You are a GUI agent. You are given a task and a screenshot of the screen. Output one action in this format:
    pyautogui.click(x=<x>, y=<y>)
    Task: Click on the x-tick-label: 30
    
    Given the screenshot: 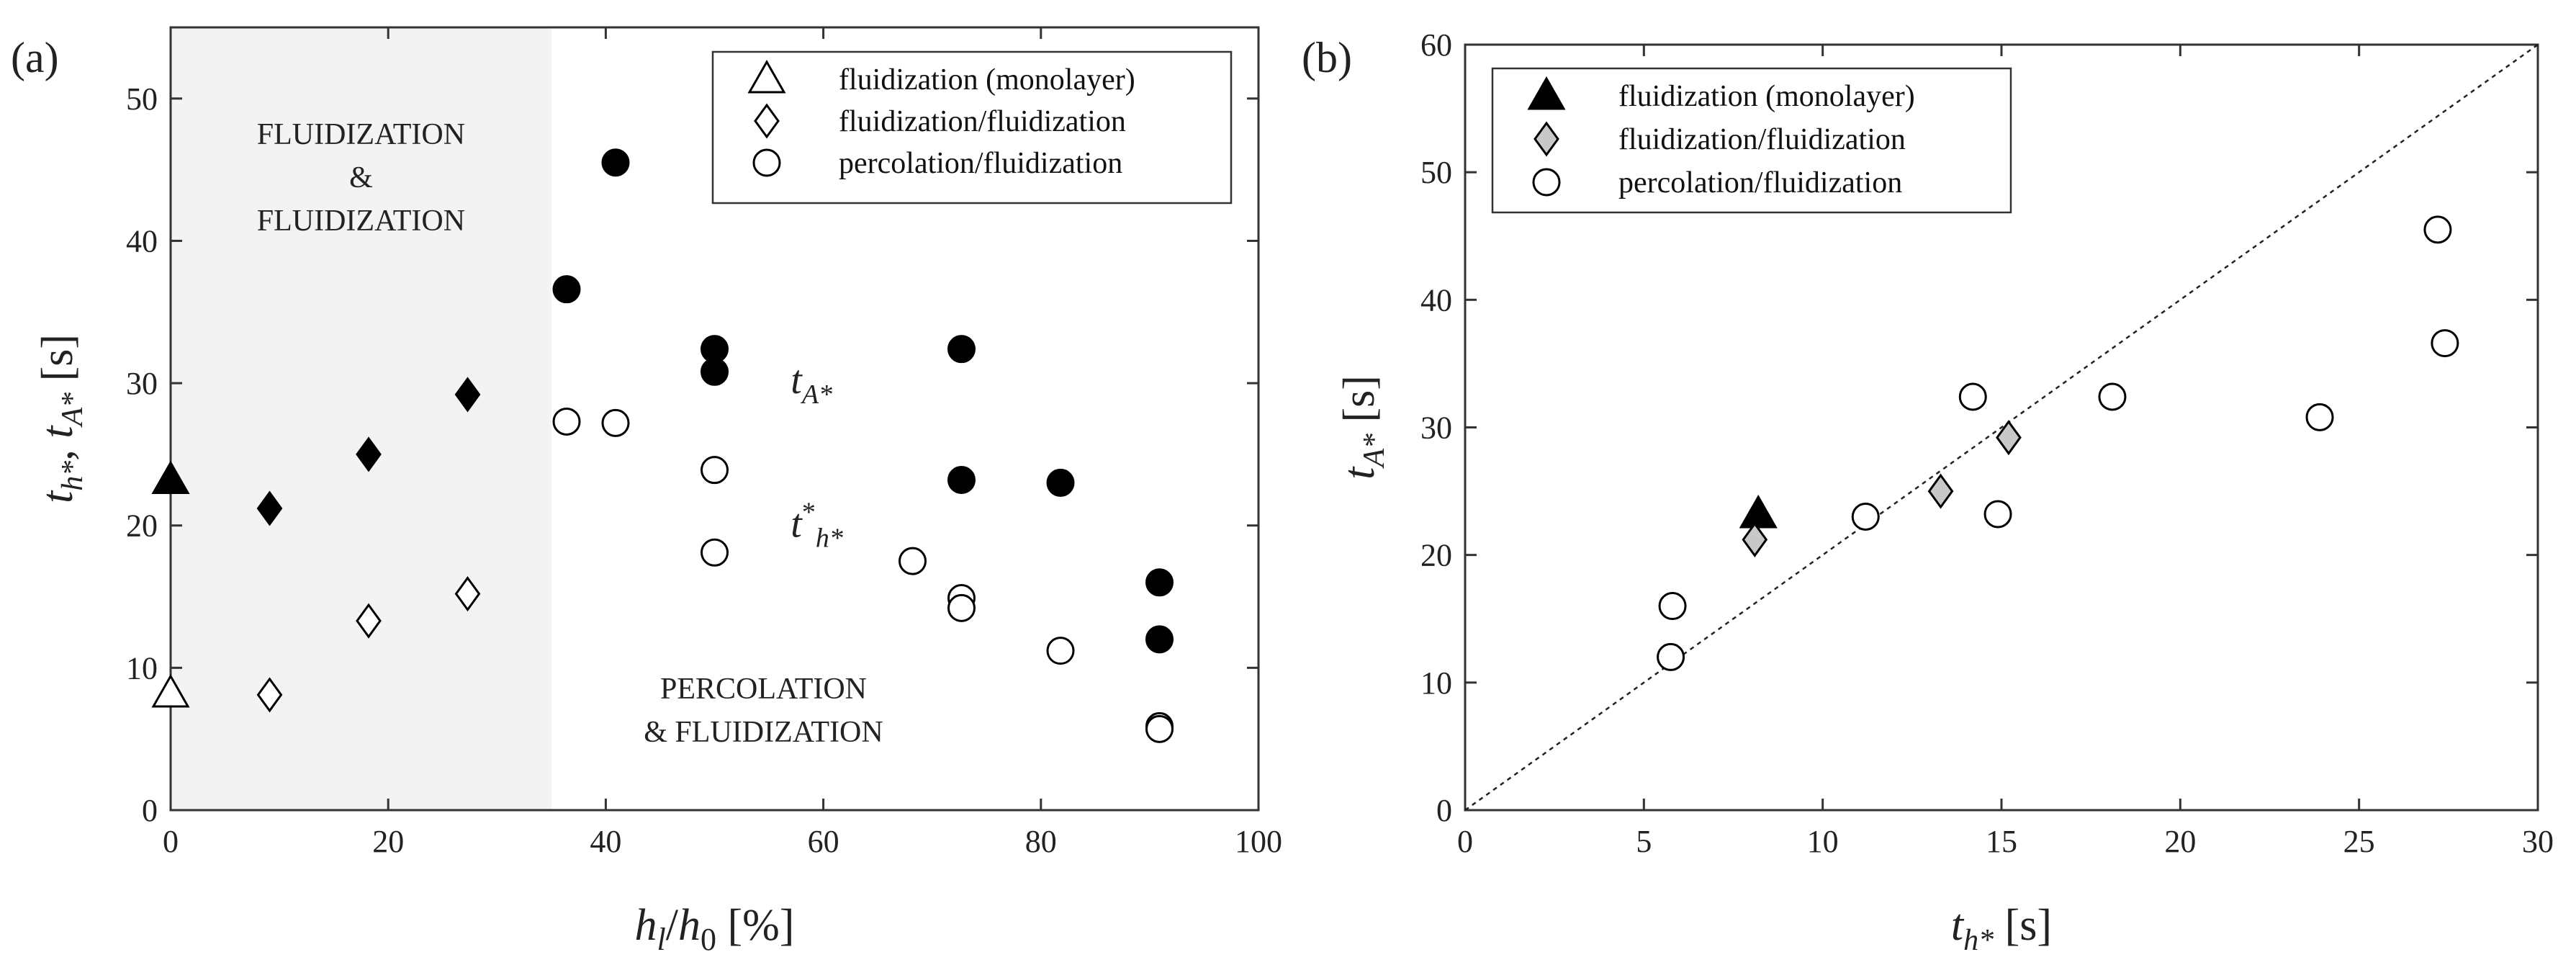 What is the action you would take?
    pyautogui.click(x=2538, y=841)
    